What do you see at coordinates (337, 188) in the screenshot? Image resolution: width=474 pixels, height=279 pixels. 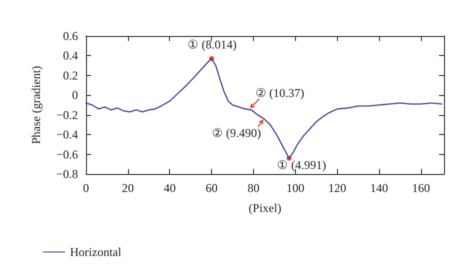 I see `x-tick-label: 120` at bounding box center [337, 188].